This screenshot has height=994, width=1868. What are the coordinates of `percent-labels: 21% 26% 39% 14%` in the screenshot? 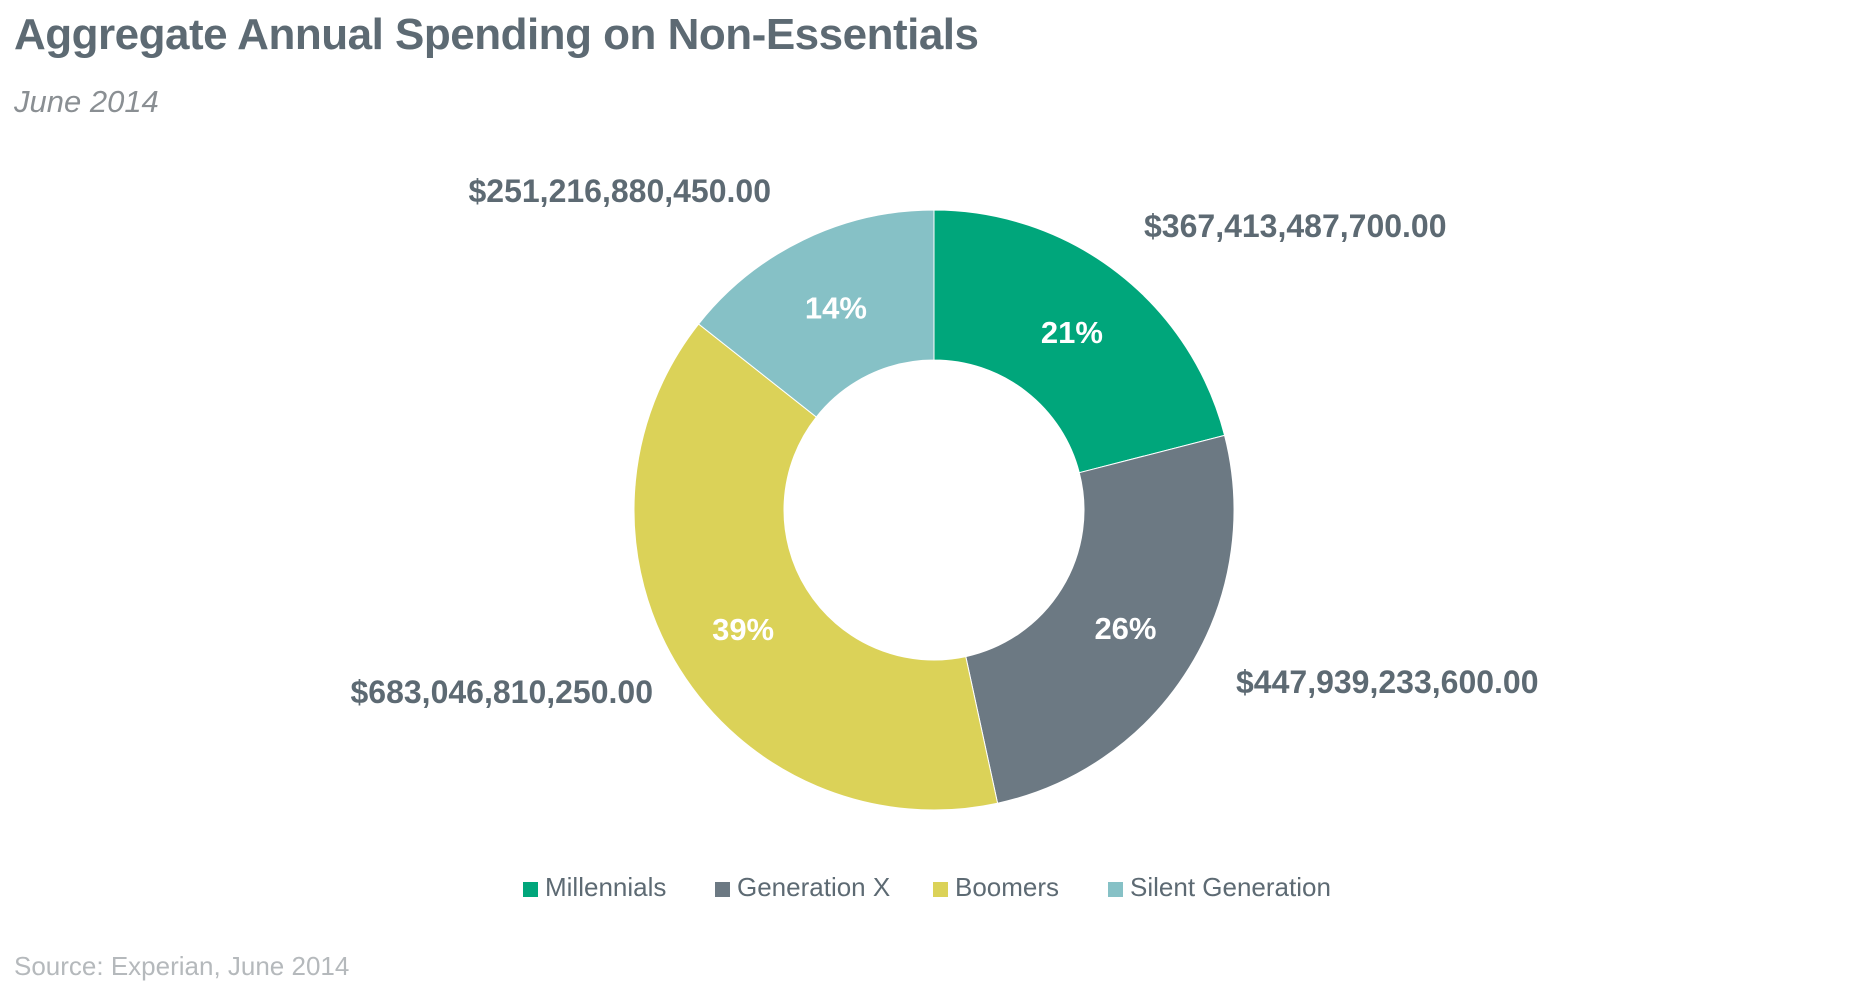 It's located at (934, 469).